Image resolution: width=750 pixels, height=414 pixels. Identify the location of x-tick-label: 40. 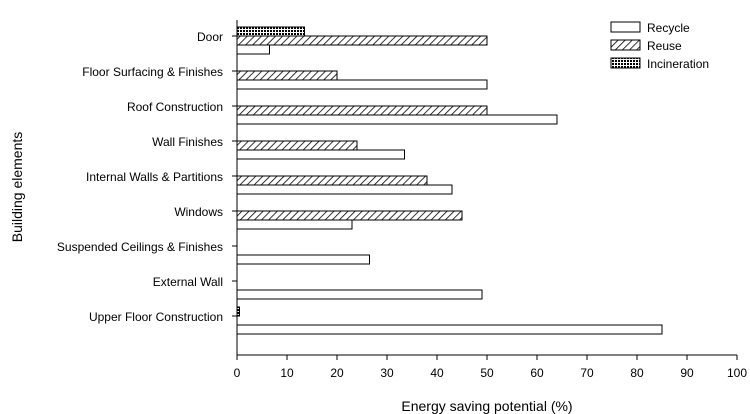
(437, 373).